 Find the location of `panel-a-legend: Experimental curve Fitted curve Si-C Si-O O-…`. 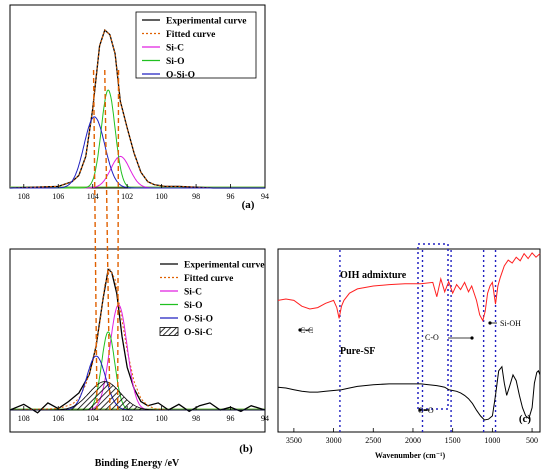

panel-a-legend: Experimental curve Fitted curve Si-C Si-O O-… is located at coordinates (196, 46).